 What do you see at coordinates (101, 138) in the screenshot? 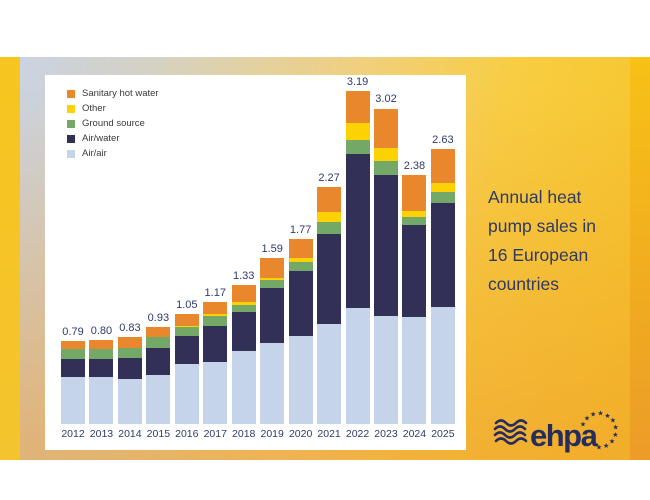
I see `legend-label: Air/water` at bounding box center [101, 138].